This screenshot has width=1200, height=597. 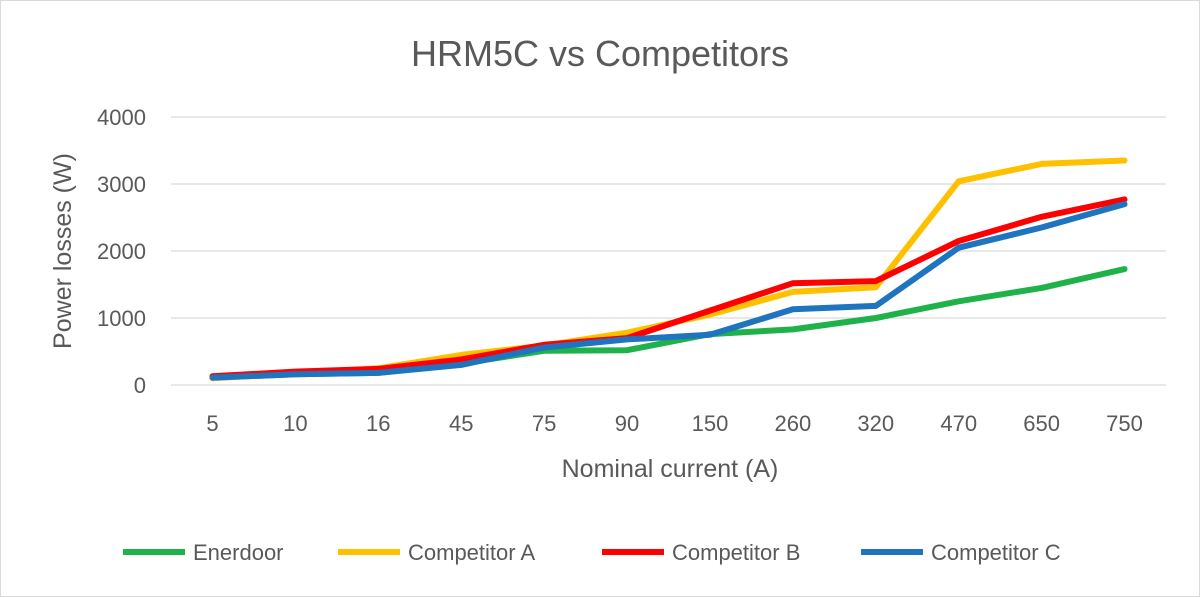 I want to click on legend-label: Enerdoor, so click(x=238, y=552).